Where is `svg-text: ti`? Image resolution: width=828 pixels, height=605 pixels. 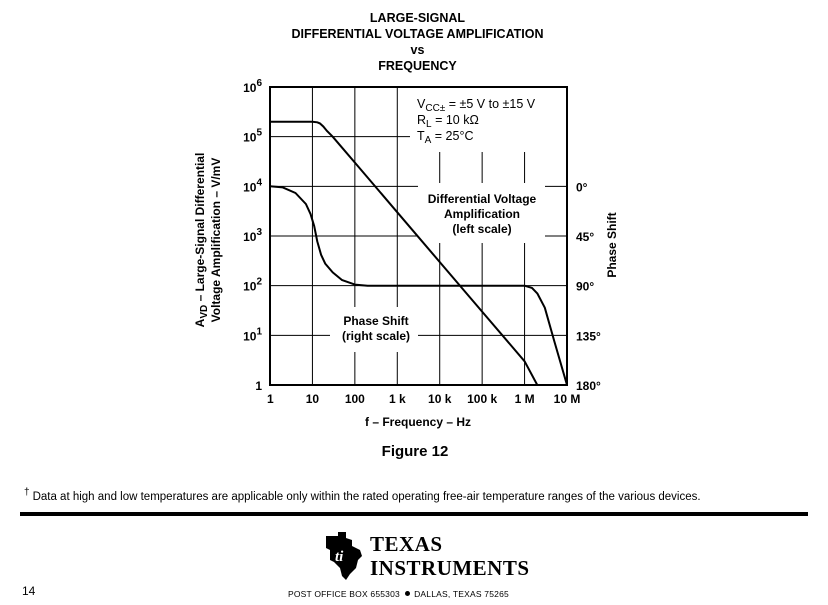
svg-text: ti is located at coordinates (339, 557).